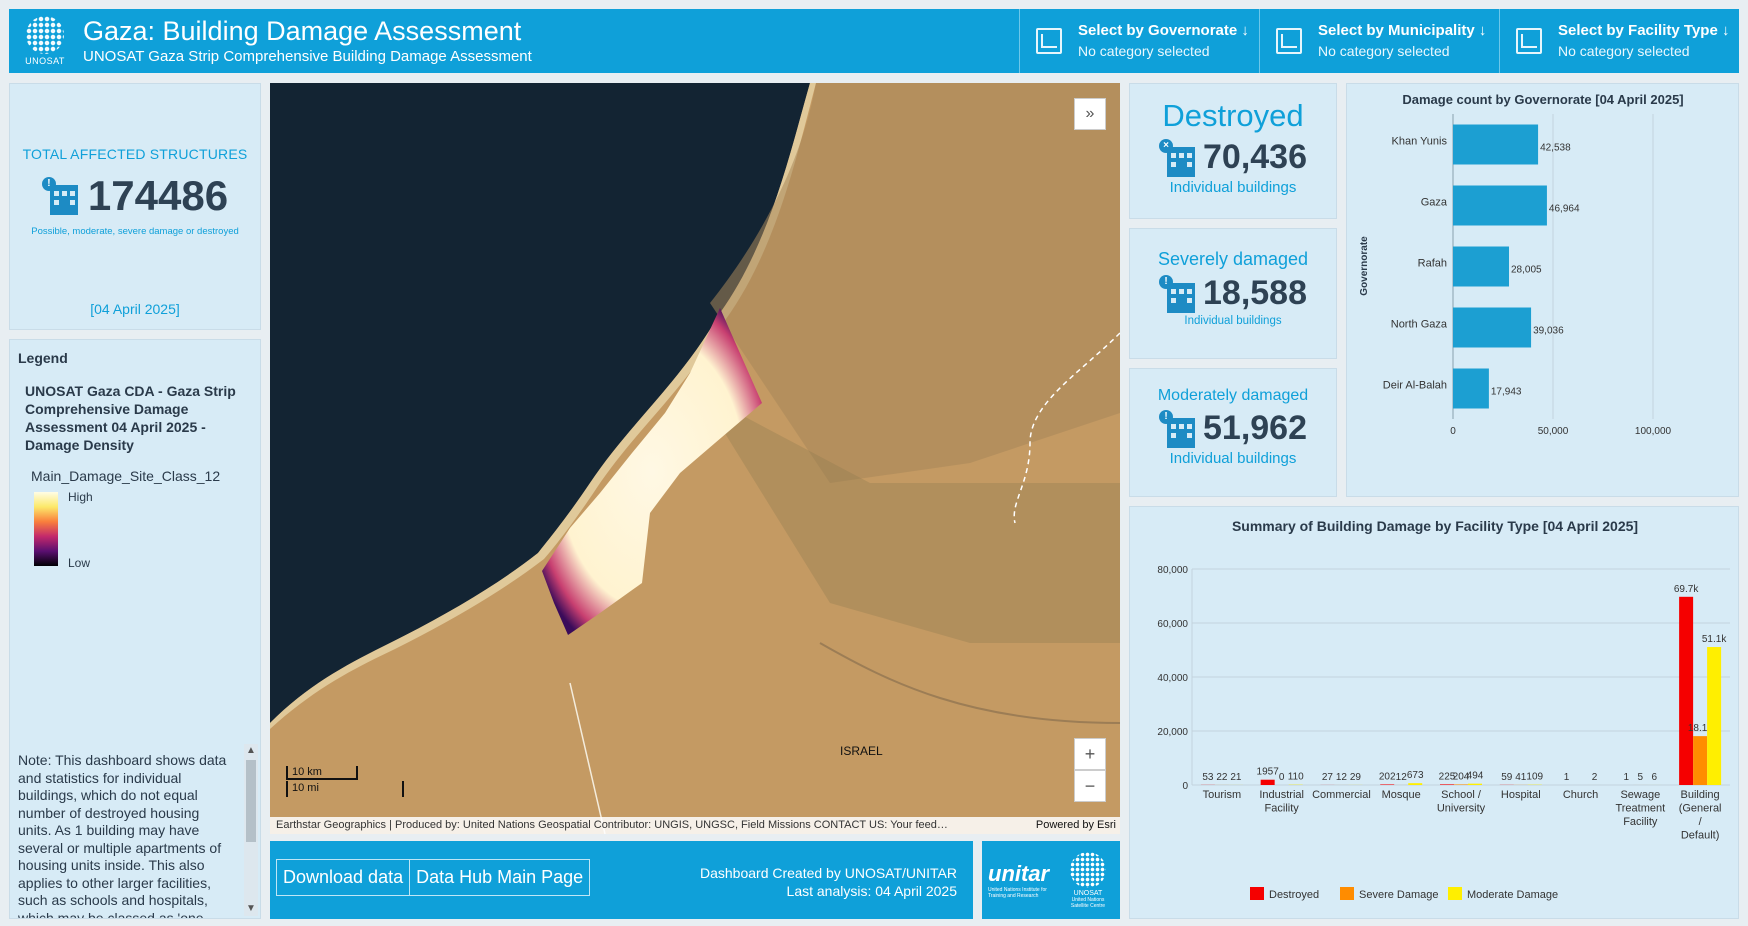  What do you see at coordinates (251, 801) in the screenshot?
I see `scroll-thumb` at bounding box center [251, 801].